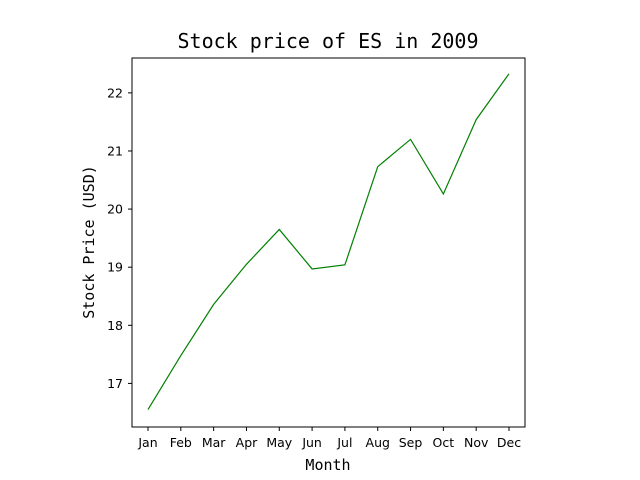 Image resolution: width=640 pixels, height=480 pixels. Describe the element at coordinates (115, 267) in the screenshot. I see `y-tick-label: 19` at that location.